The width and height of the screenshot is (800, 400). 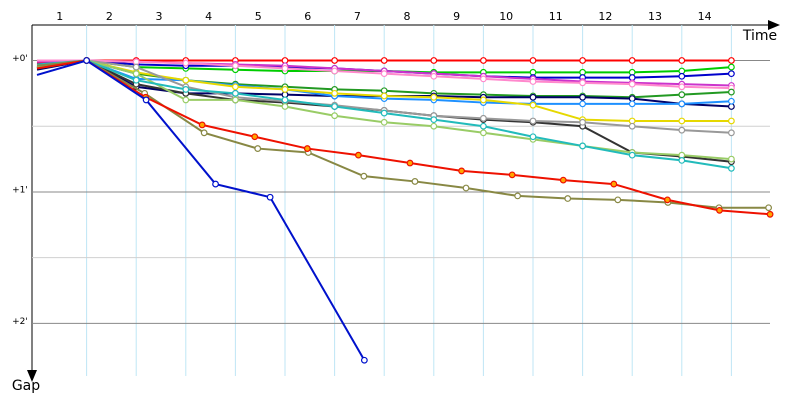 I want to click on lap-label: 9, so click(x=456, y=16).